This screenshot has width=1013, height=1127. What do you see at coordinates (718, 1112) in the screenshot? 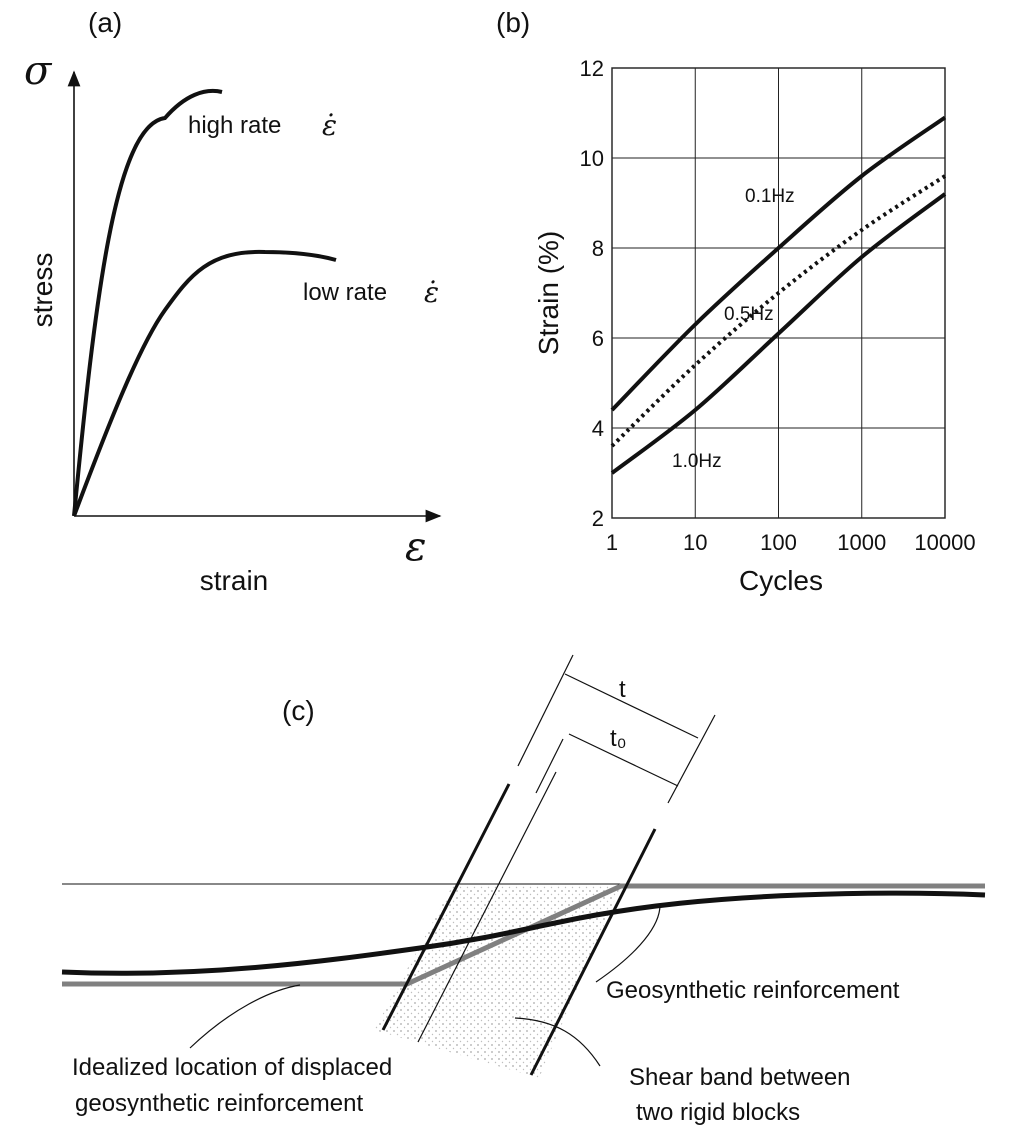
I see `shear-band-label-line2: two rigid blocks` at bounding box center [718, 1112].